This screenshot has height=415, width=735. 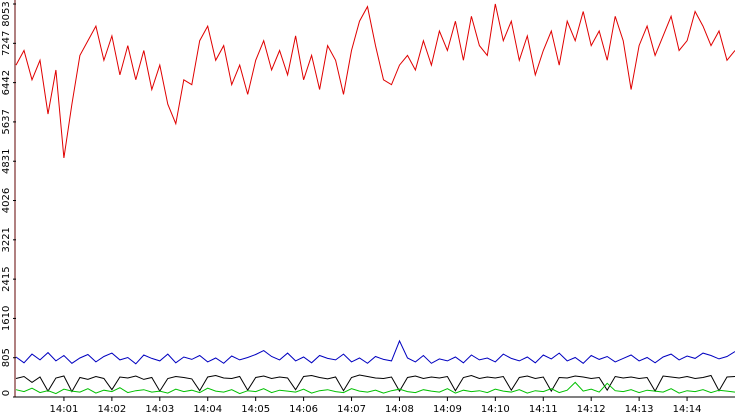 I want to click on x-tick-label: 14:08, so click(x=399, y=409).